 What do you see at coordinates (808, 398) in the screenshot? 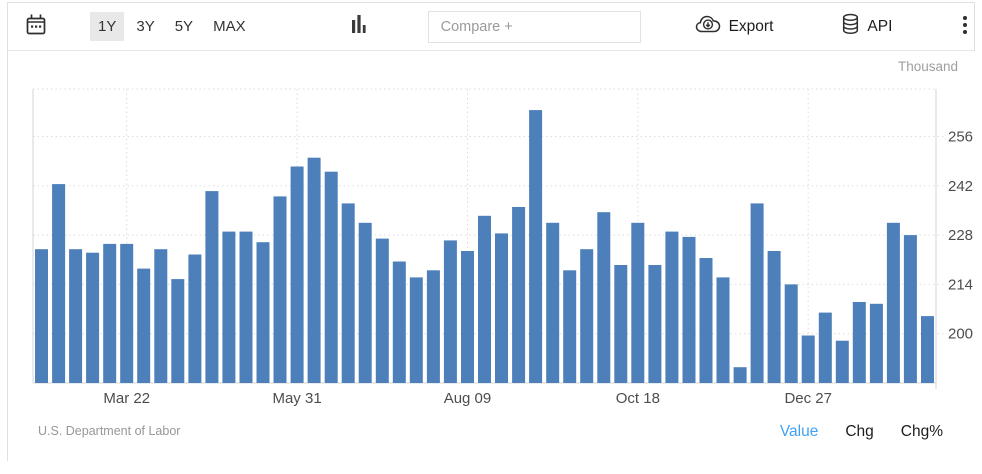
I see `x-tick-label: Dec 27` at bounding box center [808, 398].